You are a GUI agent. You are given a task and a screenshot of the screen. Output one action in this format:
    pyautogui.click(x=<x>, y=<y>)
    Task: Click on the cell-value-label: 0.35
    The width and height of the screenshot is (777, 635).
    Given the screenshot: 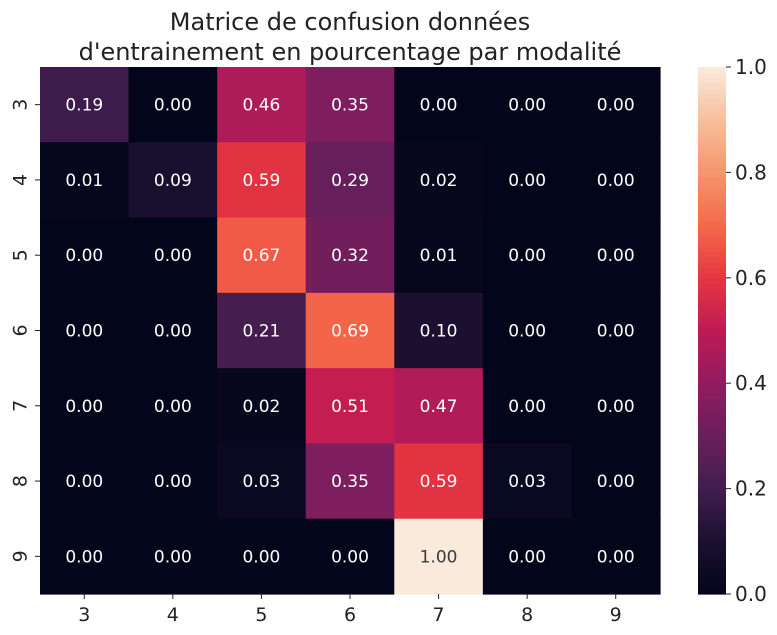 What is the action you would take?
    pyautogui.click(x=350, y=482)
    